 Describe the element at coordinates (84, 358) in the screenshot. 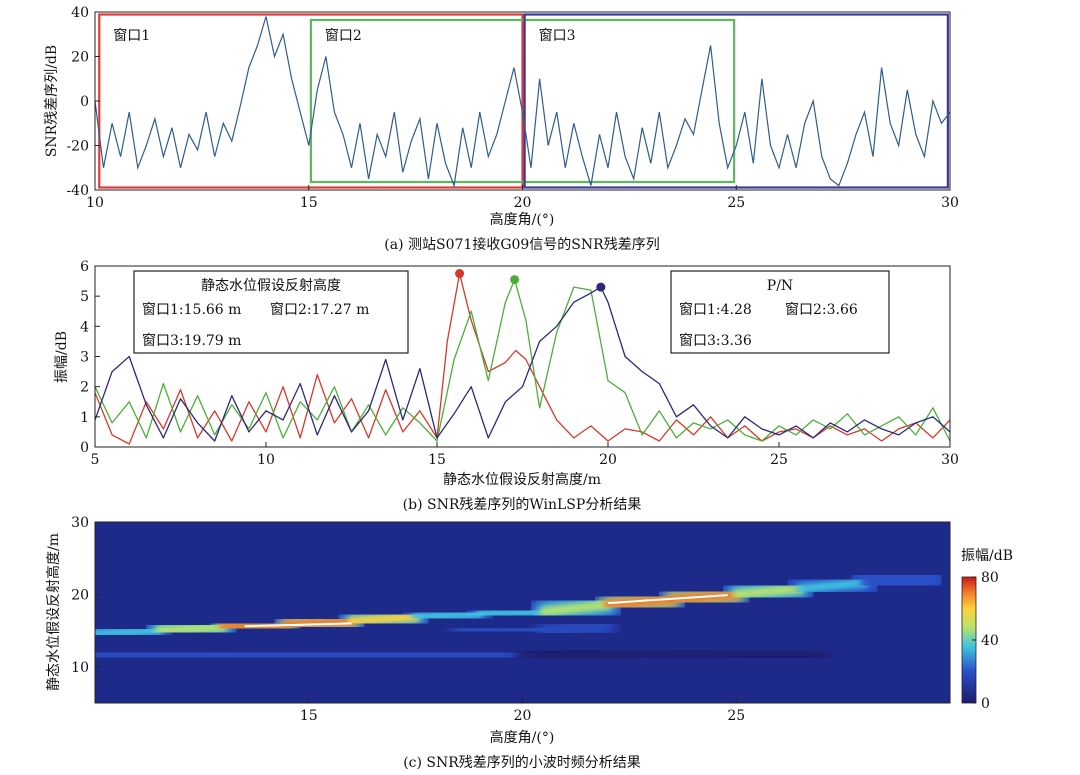

I see `y-tick-label: 3` at that location.